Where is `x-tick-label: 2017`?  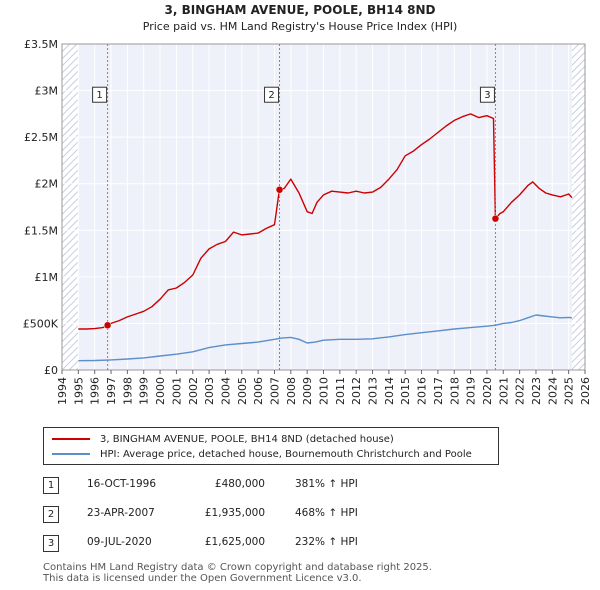 x-tick-label: 2017 is located at coordinates (438, 391).